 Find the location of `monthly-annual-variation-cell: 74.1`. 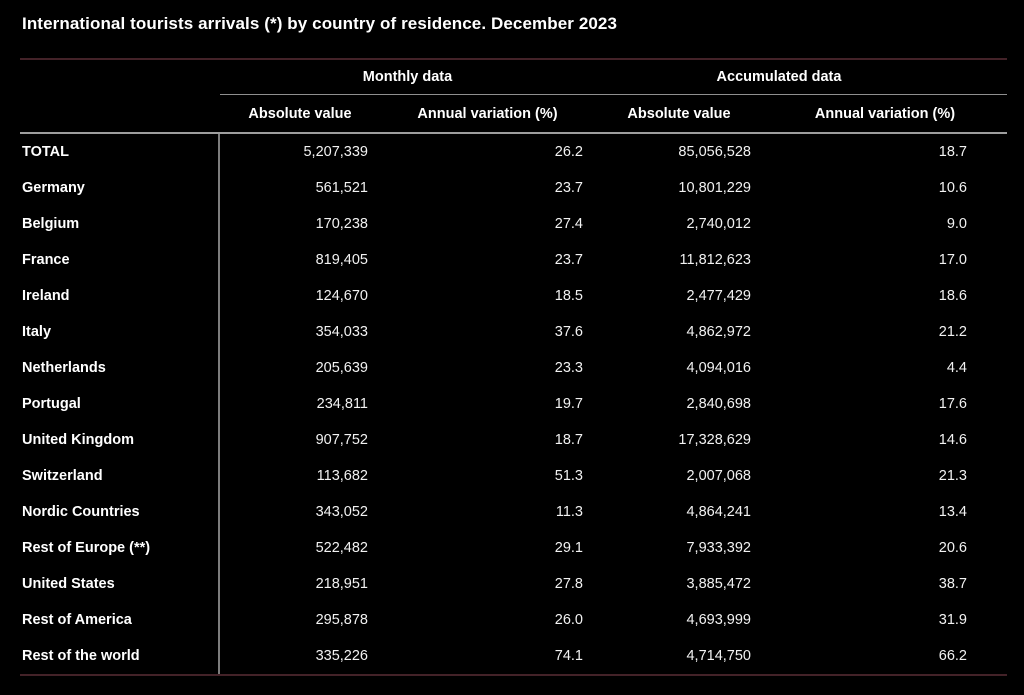

monthly-annual-variation-cell: 74.1 is located at coordinates (568, 656).